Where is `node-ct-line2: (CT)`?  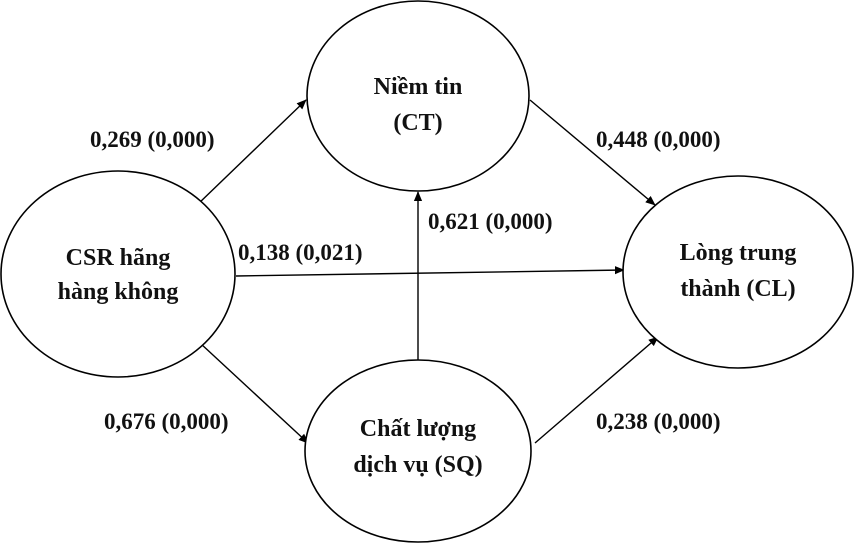 node-ct-line2: (CT) is located at coordinates (417, 123).